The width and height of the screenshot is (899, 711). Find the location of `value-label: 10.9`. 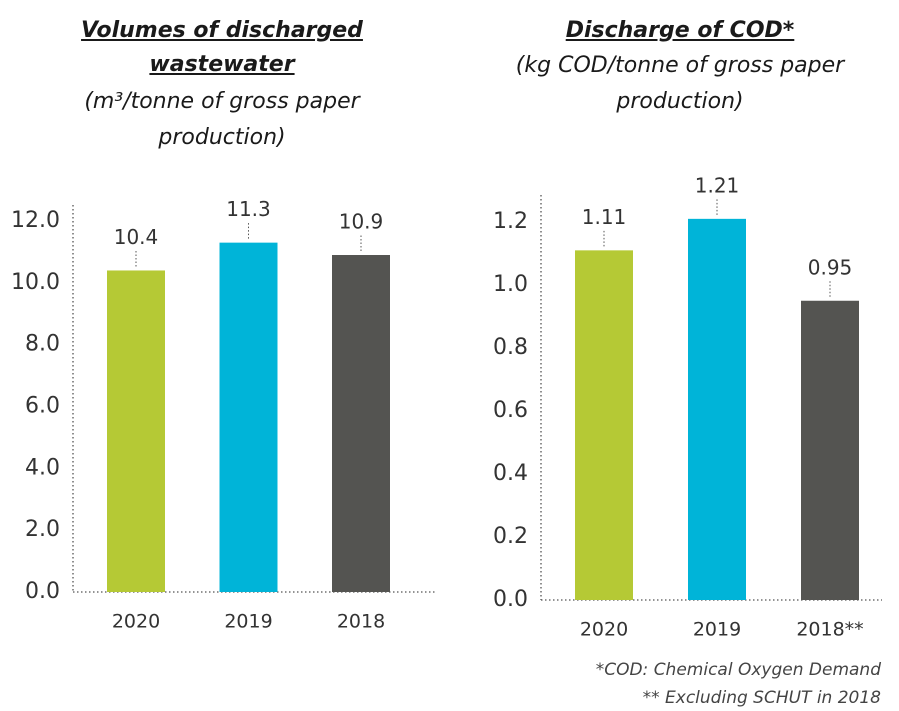

value-label: 10.9 is located at coordinates (361, 222).